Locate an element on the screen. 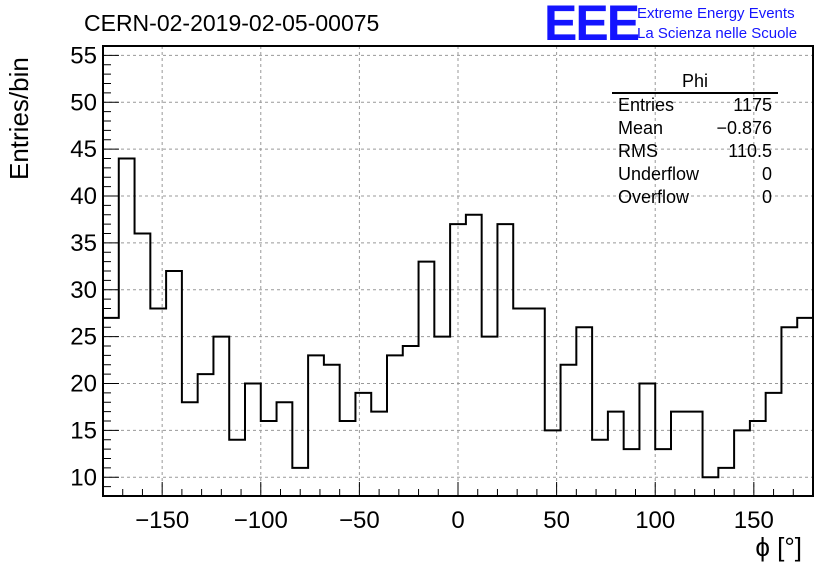 The height and width of the screenshot is (572, 836). stats-value: 1175 is located at coordinates (752, 105).